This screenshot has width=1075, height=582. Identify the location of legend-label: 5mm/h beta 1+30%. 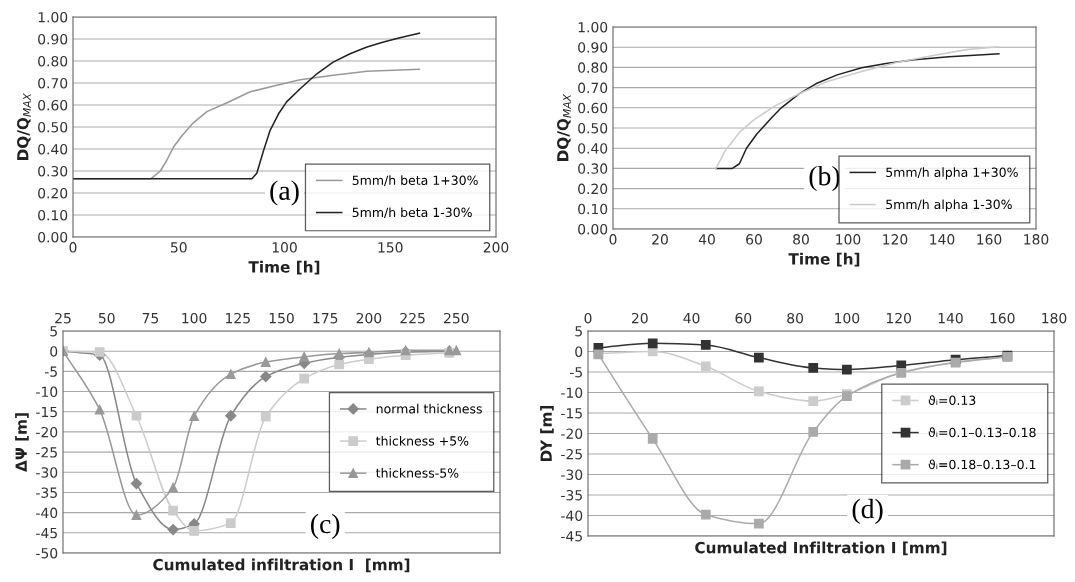
(415, 180).